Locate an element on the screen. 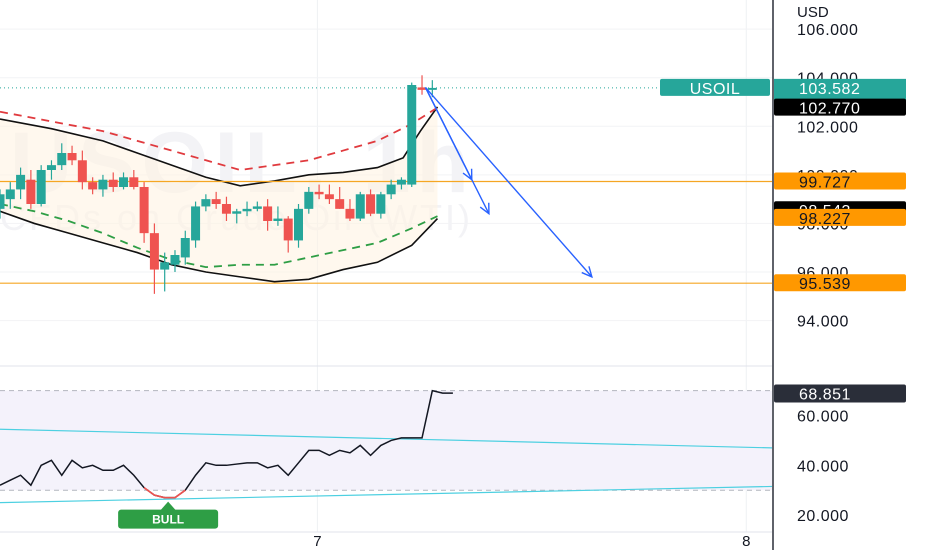  rsi-value-label: 68.851 is located at coordinates (825, 395).